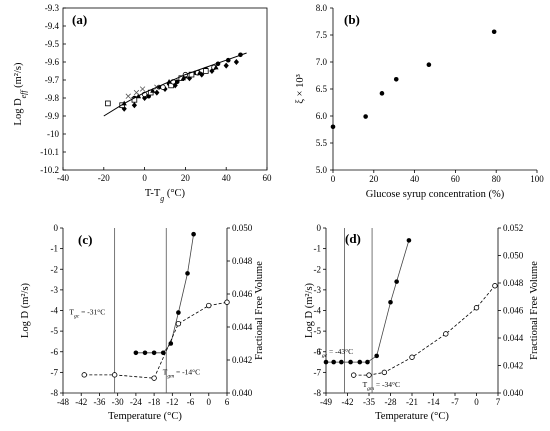  What do you see at coordinates (424, 330) in the screenshot?
I see `panel-d-ffv-line` at bounding box center [424, 330].